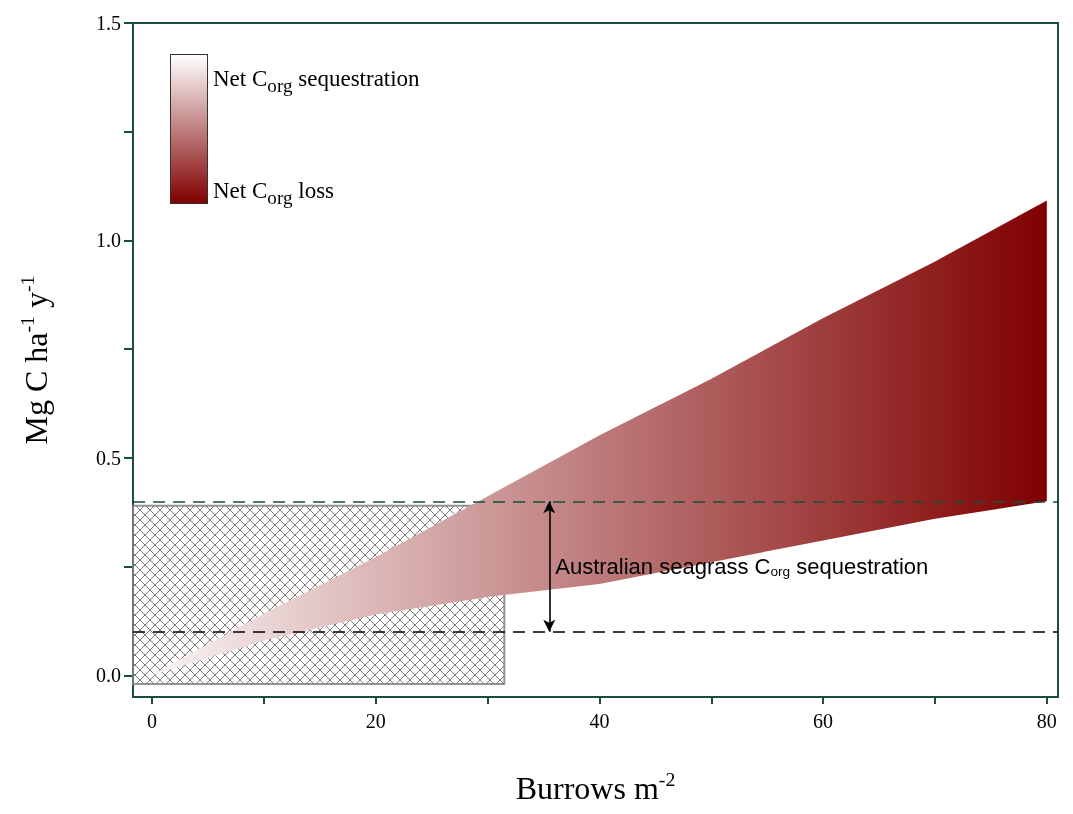 The image size is (1073, 814). Describe the element at coordinates (108, 23) in the screenshot. I see `y-tick-label: 1.5` at that location.